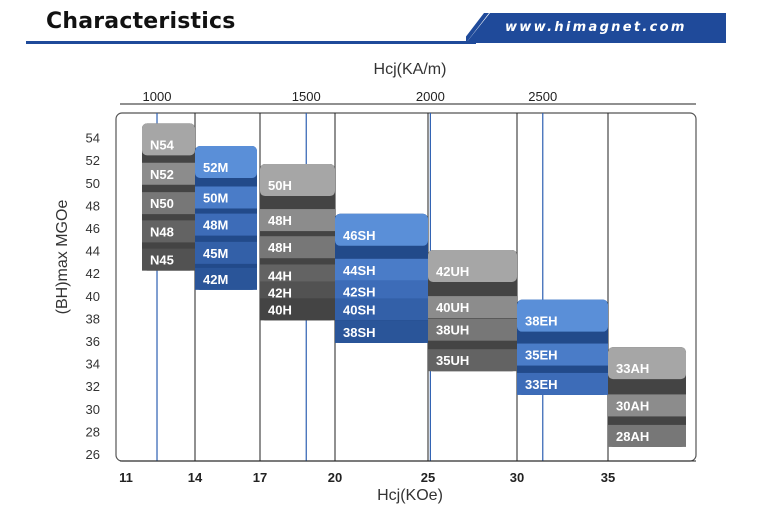 Image resolution: width=764 pixels, height=525 pixels. Describe the element at coordinates (157, 96) in the screenshot. I see `x2-tick-label: 1000` at that location.